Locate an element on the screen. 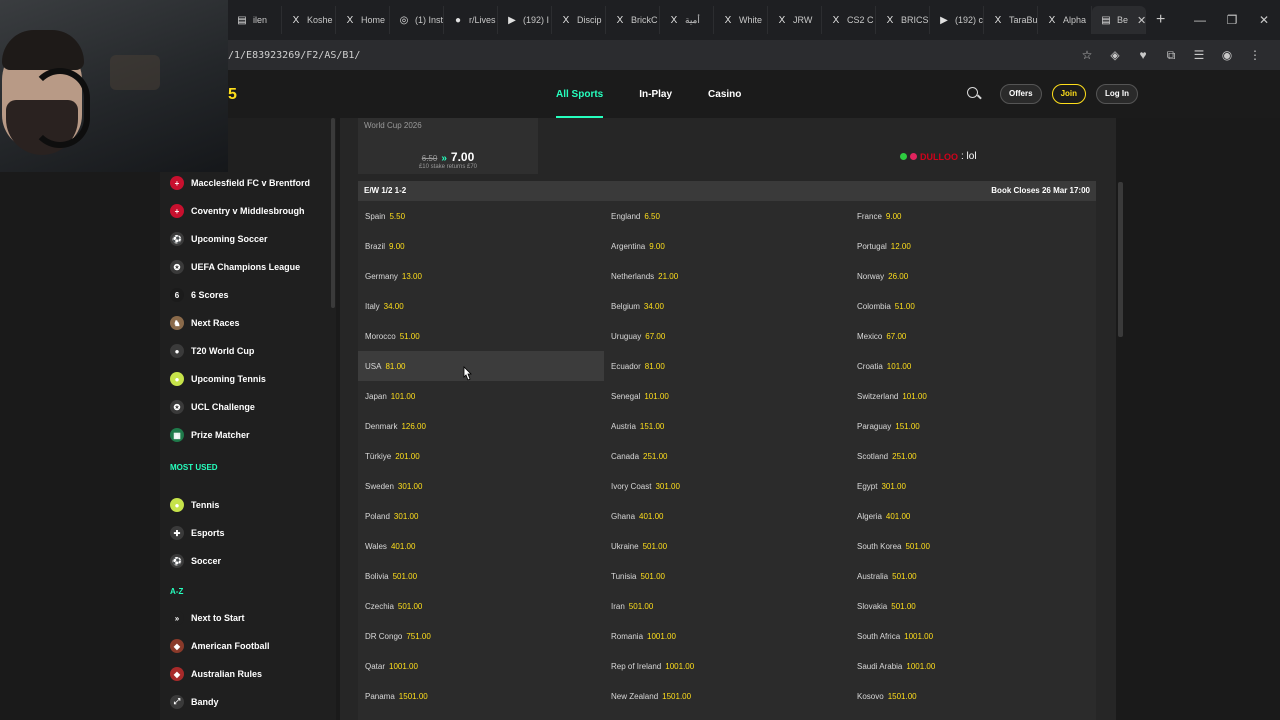  selection-cell: Croatia 101.00 is located at coordinates (973, 366).